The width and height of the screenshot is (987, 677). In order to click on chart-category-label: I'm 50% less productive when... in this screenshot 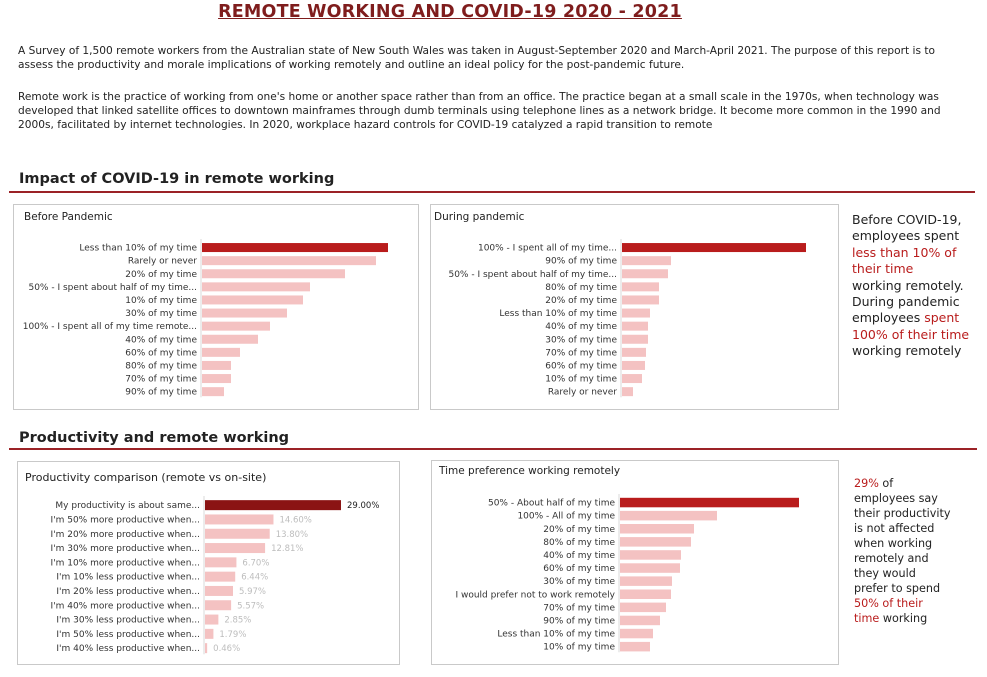, I will do `click(128, 635)`.